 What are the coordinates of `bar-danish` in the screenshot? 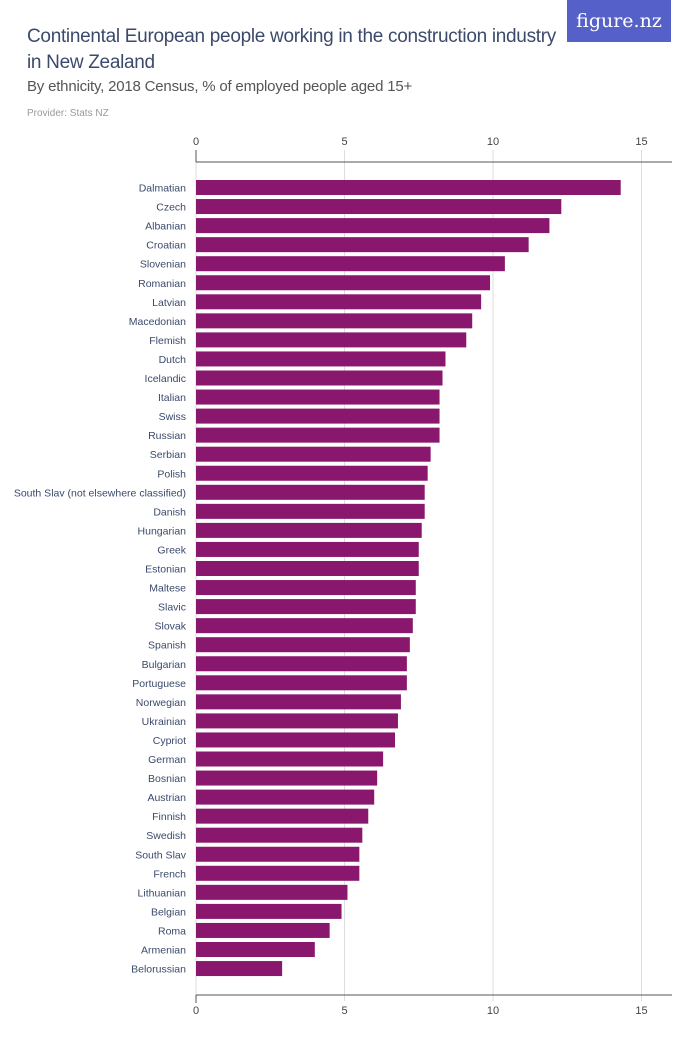 It's located at (310, 511).